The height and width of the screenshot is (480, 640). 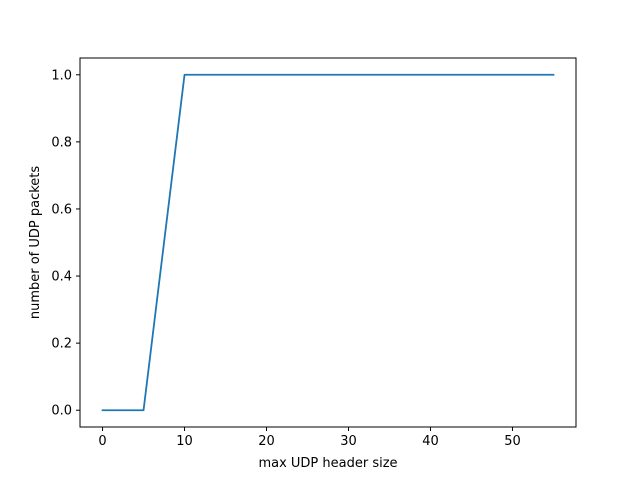 I want to click on x-tick-label: 20, so click(x=266, y=441).